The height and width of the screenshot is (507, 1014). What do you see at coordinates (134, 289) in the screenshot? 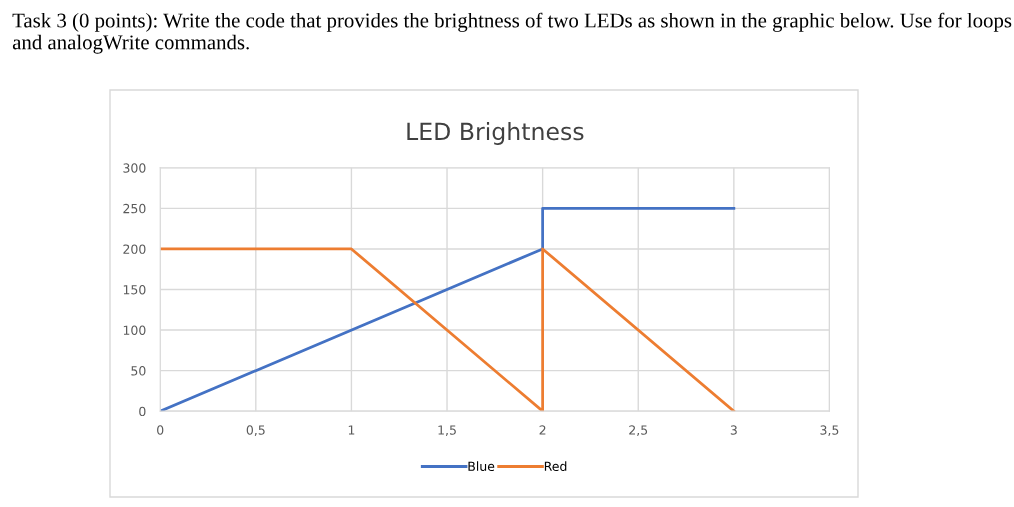
I see `y-tick-label: 150` at bounding box center [134, 289].